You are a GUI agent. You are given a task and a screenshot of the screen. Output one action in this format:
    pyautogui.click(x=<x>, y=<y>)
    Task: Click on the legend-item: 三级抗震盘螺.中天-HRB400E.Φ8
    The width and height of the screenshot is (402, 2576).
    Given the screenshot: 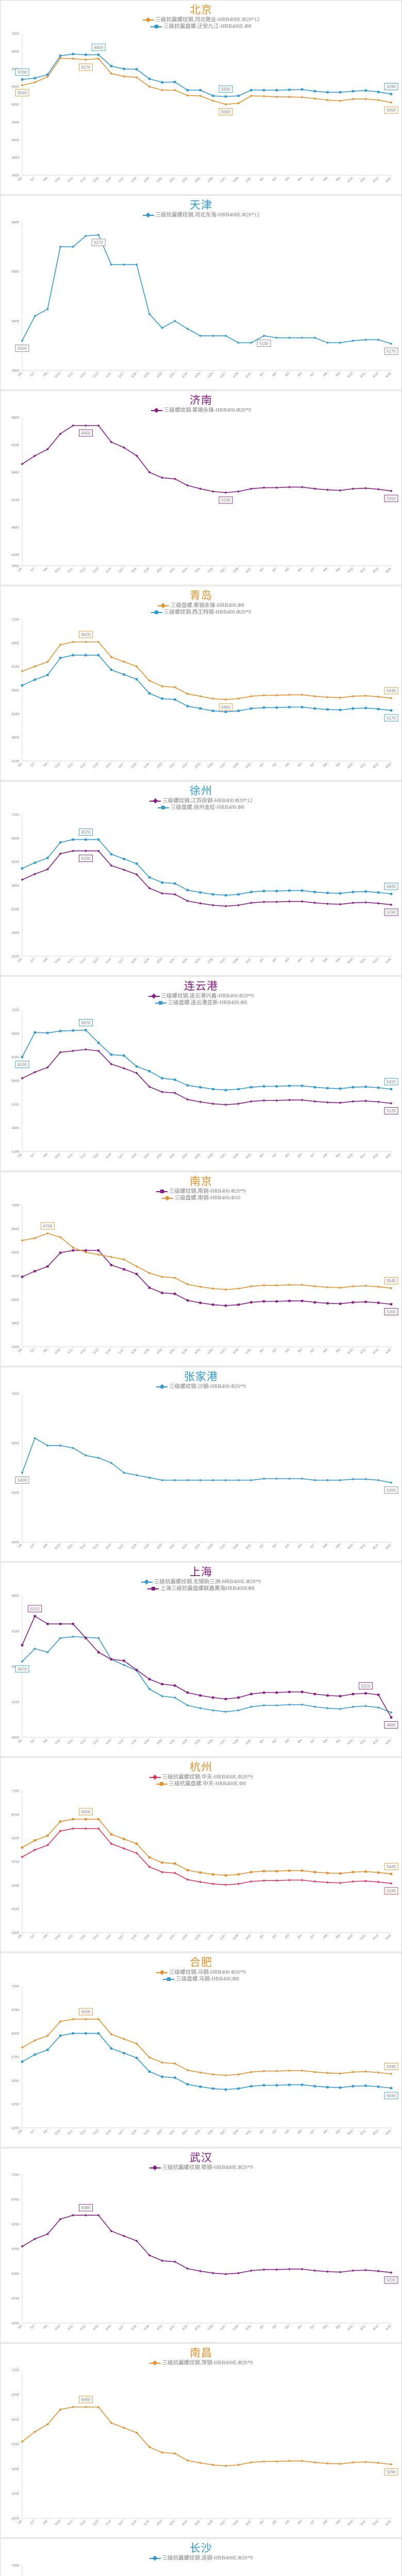 What is the action you would take?
    pyautogui.click(x=201, y=1784)
    